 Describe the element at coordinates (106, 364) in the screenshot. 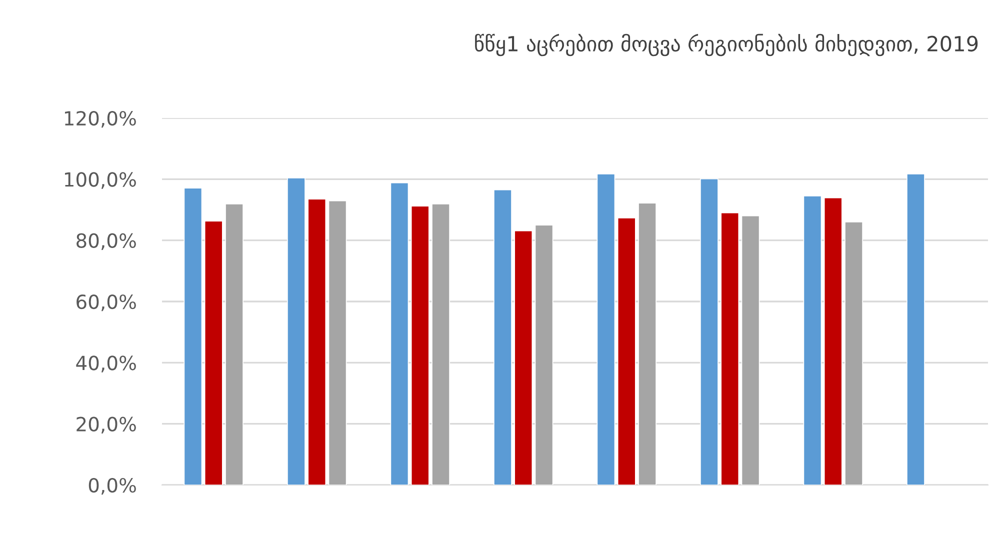

I see `y-tick-label: 40,0%` at that location.